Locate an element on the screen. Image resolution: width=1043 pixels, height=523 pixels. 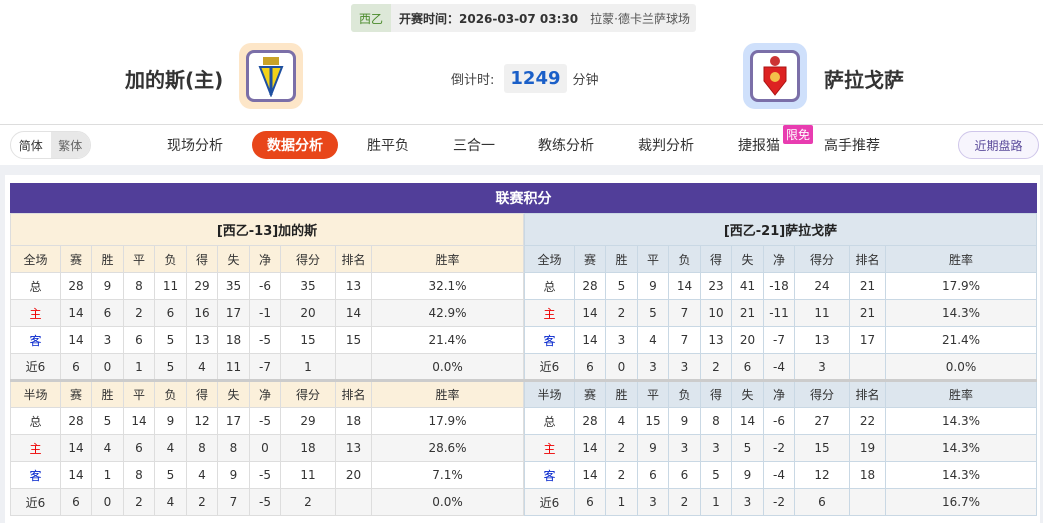
language-toggle: 简体 繁体 is located at coordinates (50, 145).